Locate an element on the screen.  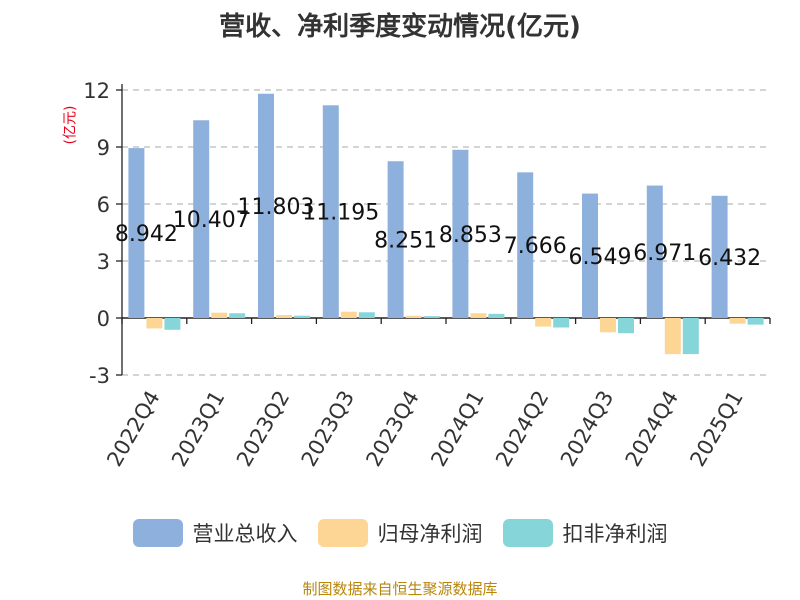
x-tick-label: 2023Q4 is located at coordinates (392, 429).